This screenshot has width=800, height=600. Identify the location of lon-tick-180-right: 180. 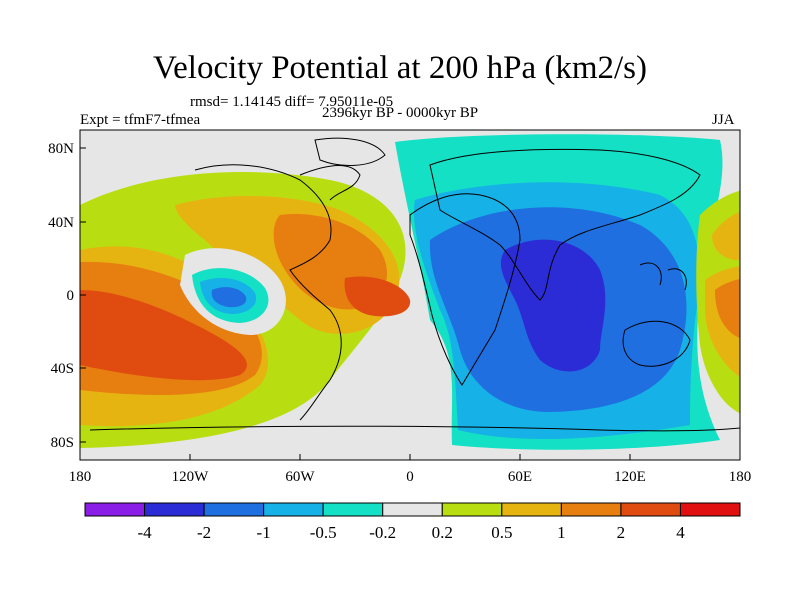
(740, 477).